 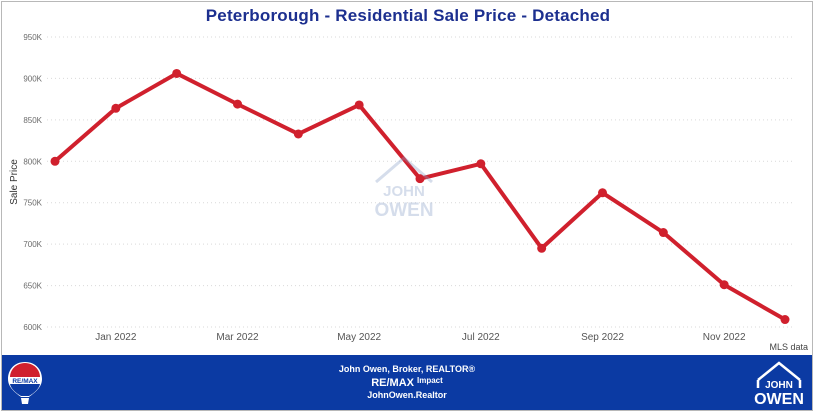 What do you see at coordinates (359, 337) in the screenshot?
I see `x-tick-label: May 2022` at bounding box center [359, 337].